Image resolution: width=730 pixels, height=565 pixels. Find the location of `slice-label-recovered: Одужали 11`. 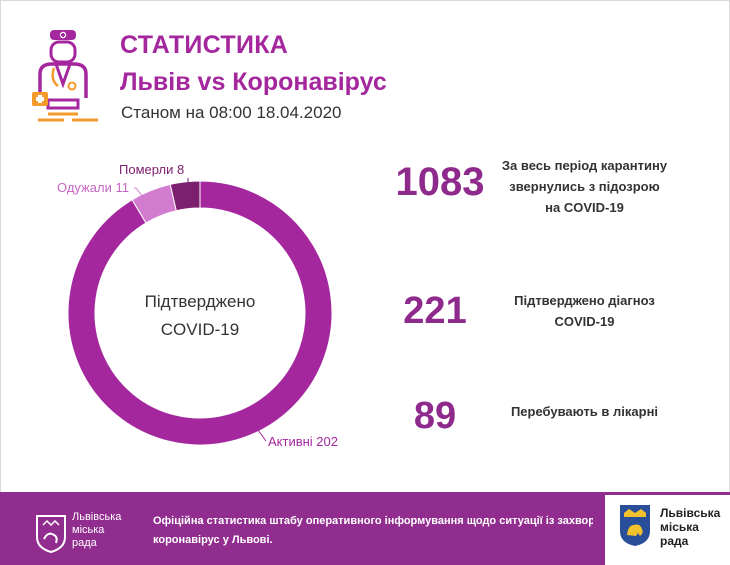

slice-label-recovered: Одужали 11 is located at coordinates (93, 187).